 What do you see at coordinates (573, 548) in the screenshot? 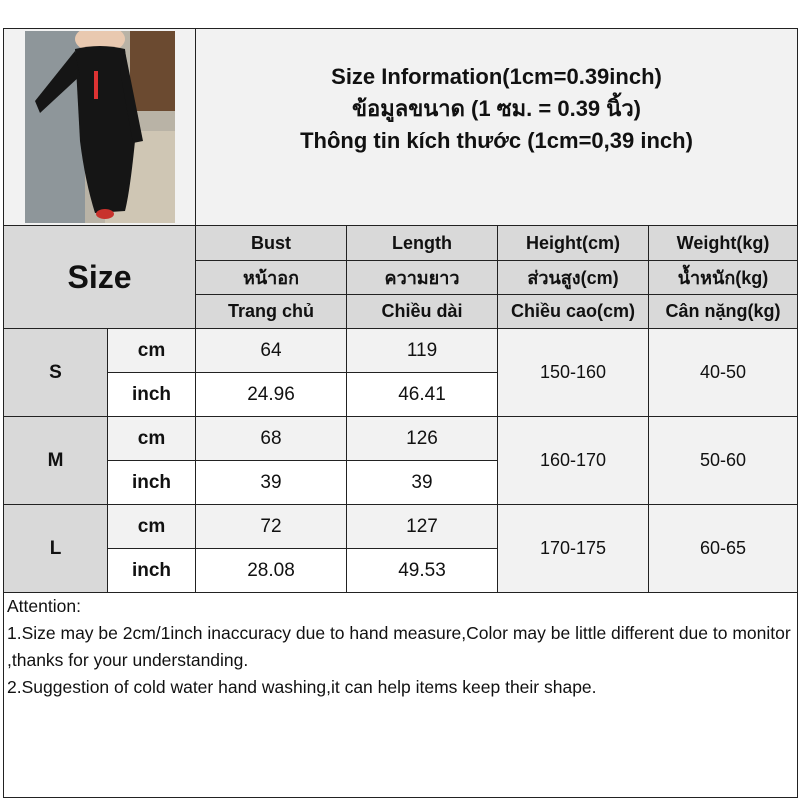
I see `height-range: 170-175` at bounding box center [573, 548].